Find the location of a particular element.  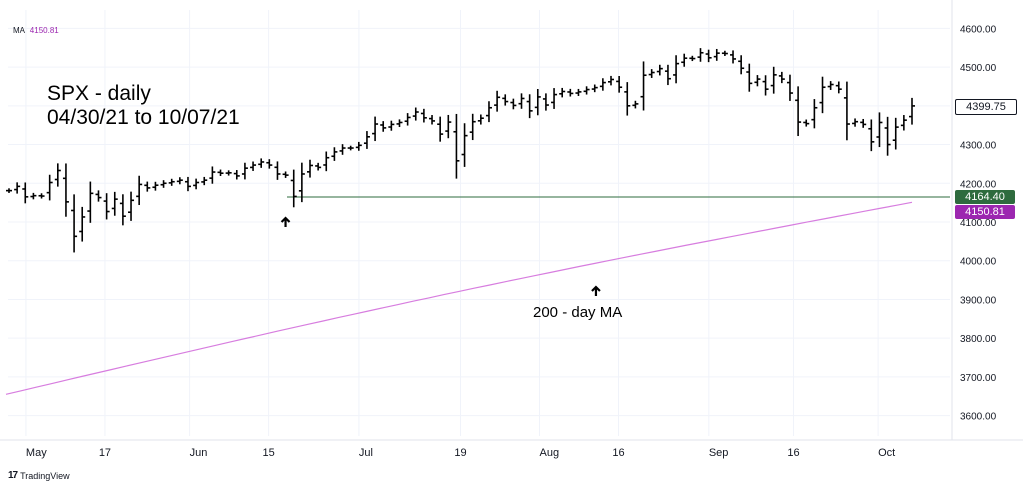

x-tick-label: Jul is located at coordinates (366, 453).